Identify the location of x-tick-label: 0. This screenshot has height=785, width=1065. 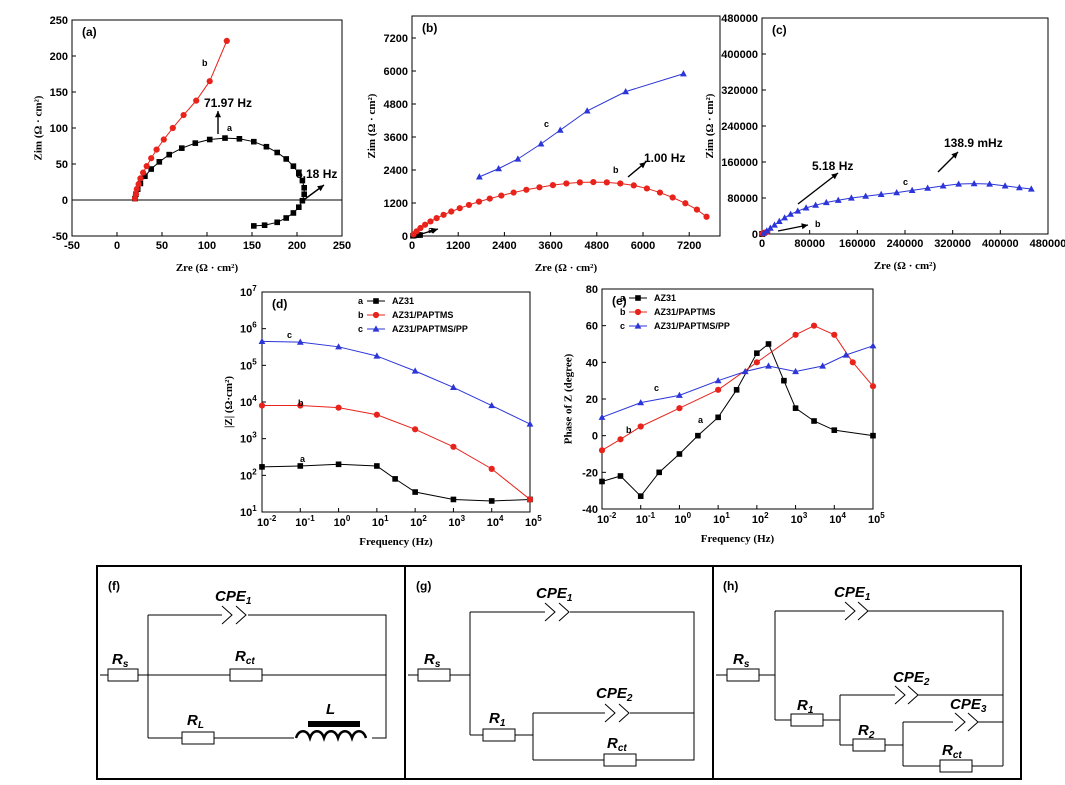
(762, 244).